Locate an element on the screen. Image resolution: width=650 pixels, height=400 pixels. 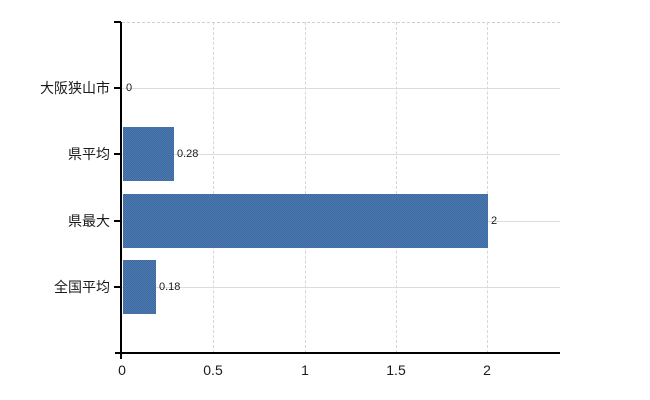
bar-value-label: 0.28 is located at coordinates (188, 154).